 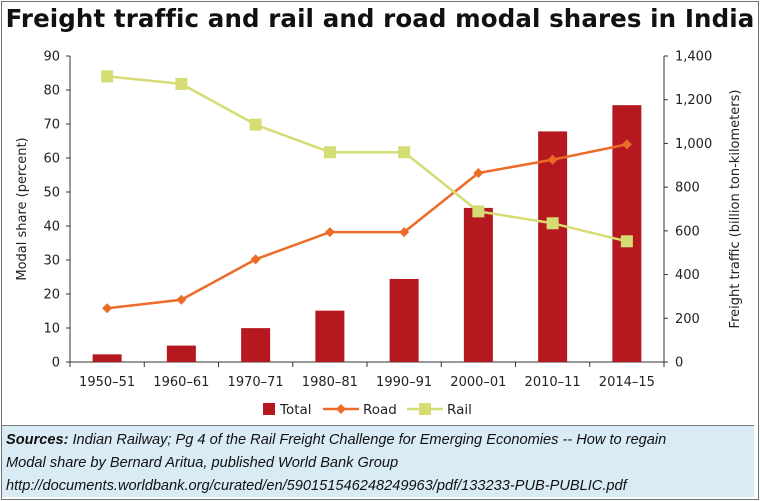 What do you see at coordinates (693, 100) in the screenshot?
I see `right-tick-label: 1,200` at bounding box center [693, 100].